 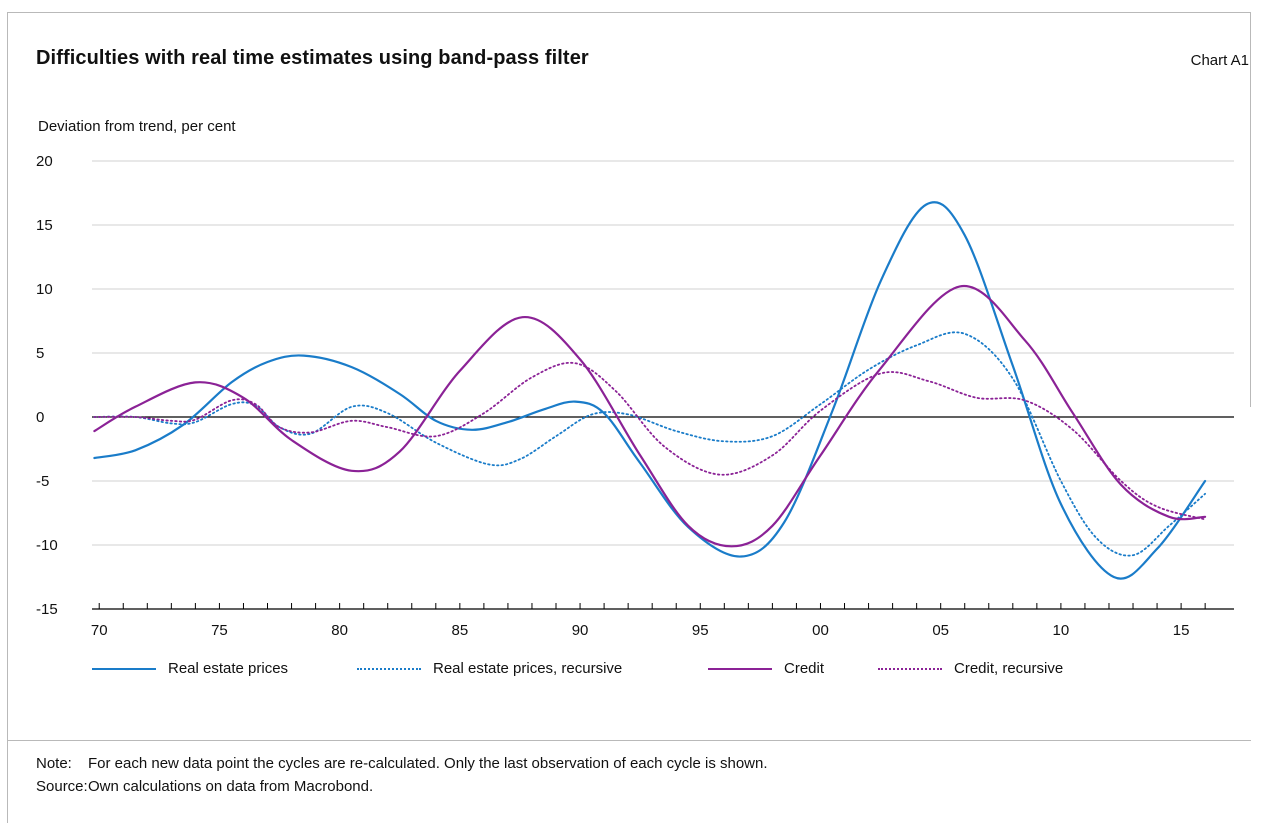 What do you see at coordinates (54, 763) in the screenshot?
I see `note-label: Note:` at bounding box center [54, 763].